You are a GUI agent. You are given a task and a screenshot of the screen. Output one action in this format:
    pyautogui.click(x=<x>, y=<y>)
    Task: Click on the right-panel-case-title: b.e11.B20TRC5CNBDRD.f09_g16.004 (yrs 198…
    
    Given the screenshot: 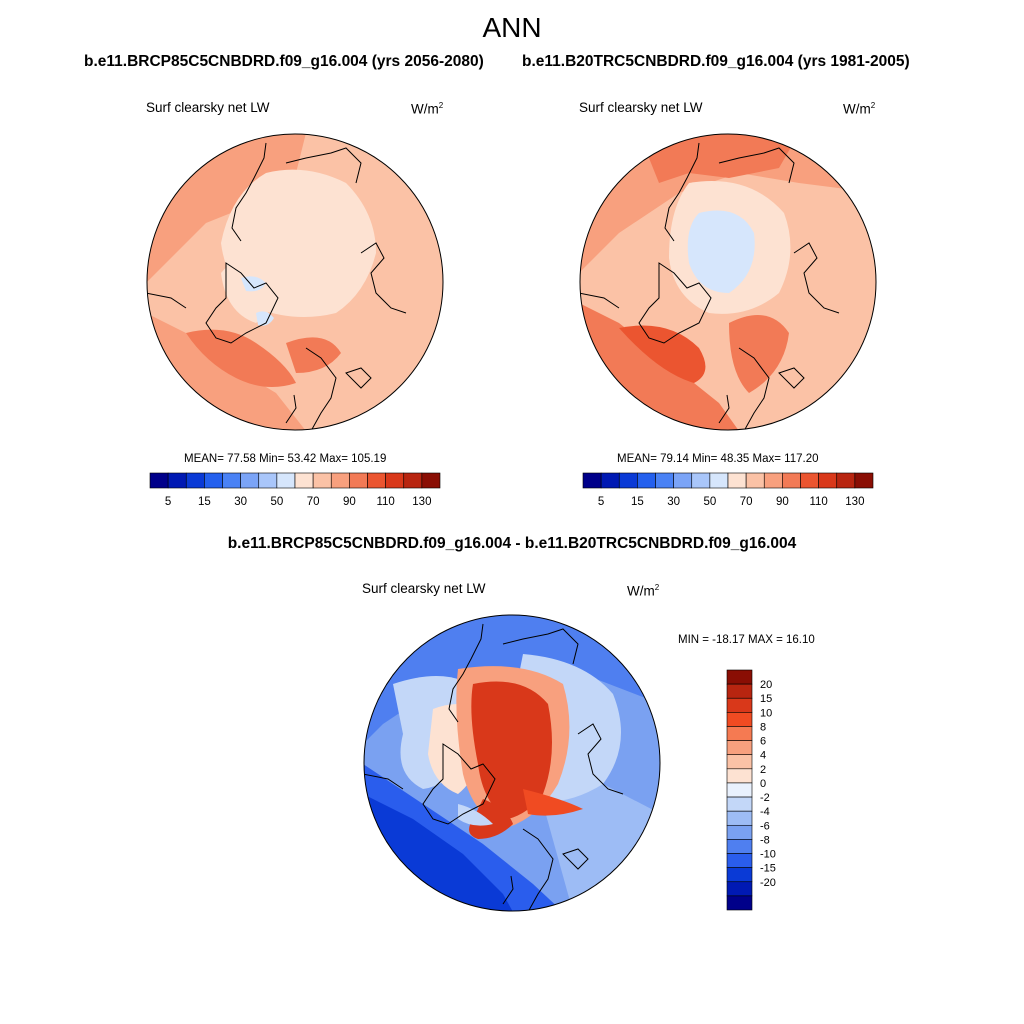 What is the action you would take?
    pyautogui.click(x=716, y=61)
    